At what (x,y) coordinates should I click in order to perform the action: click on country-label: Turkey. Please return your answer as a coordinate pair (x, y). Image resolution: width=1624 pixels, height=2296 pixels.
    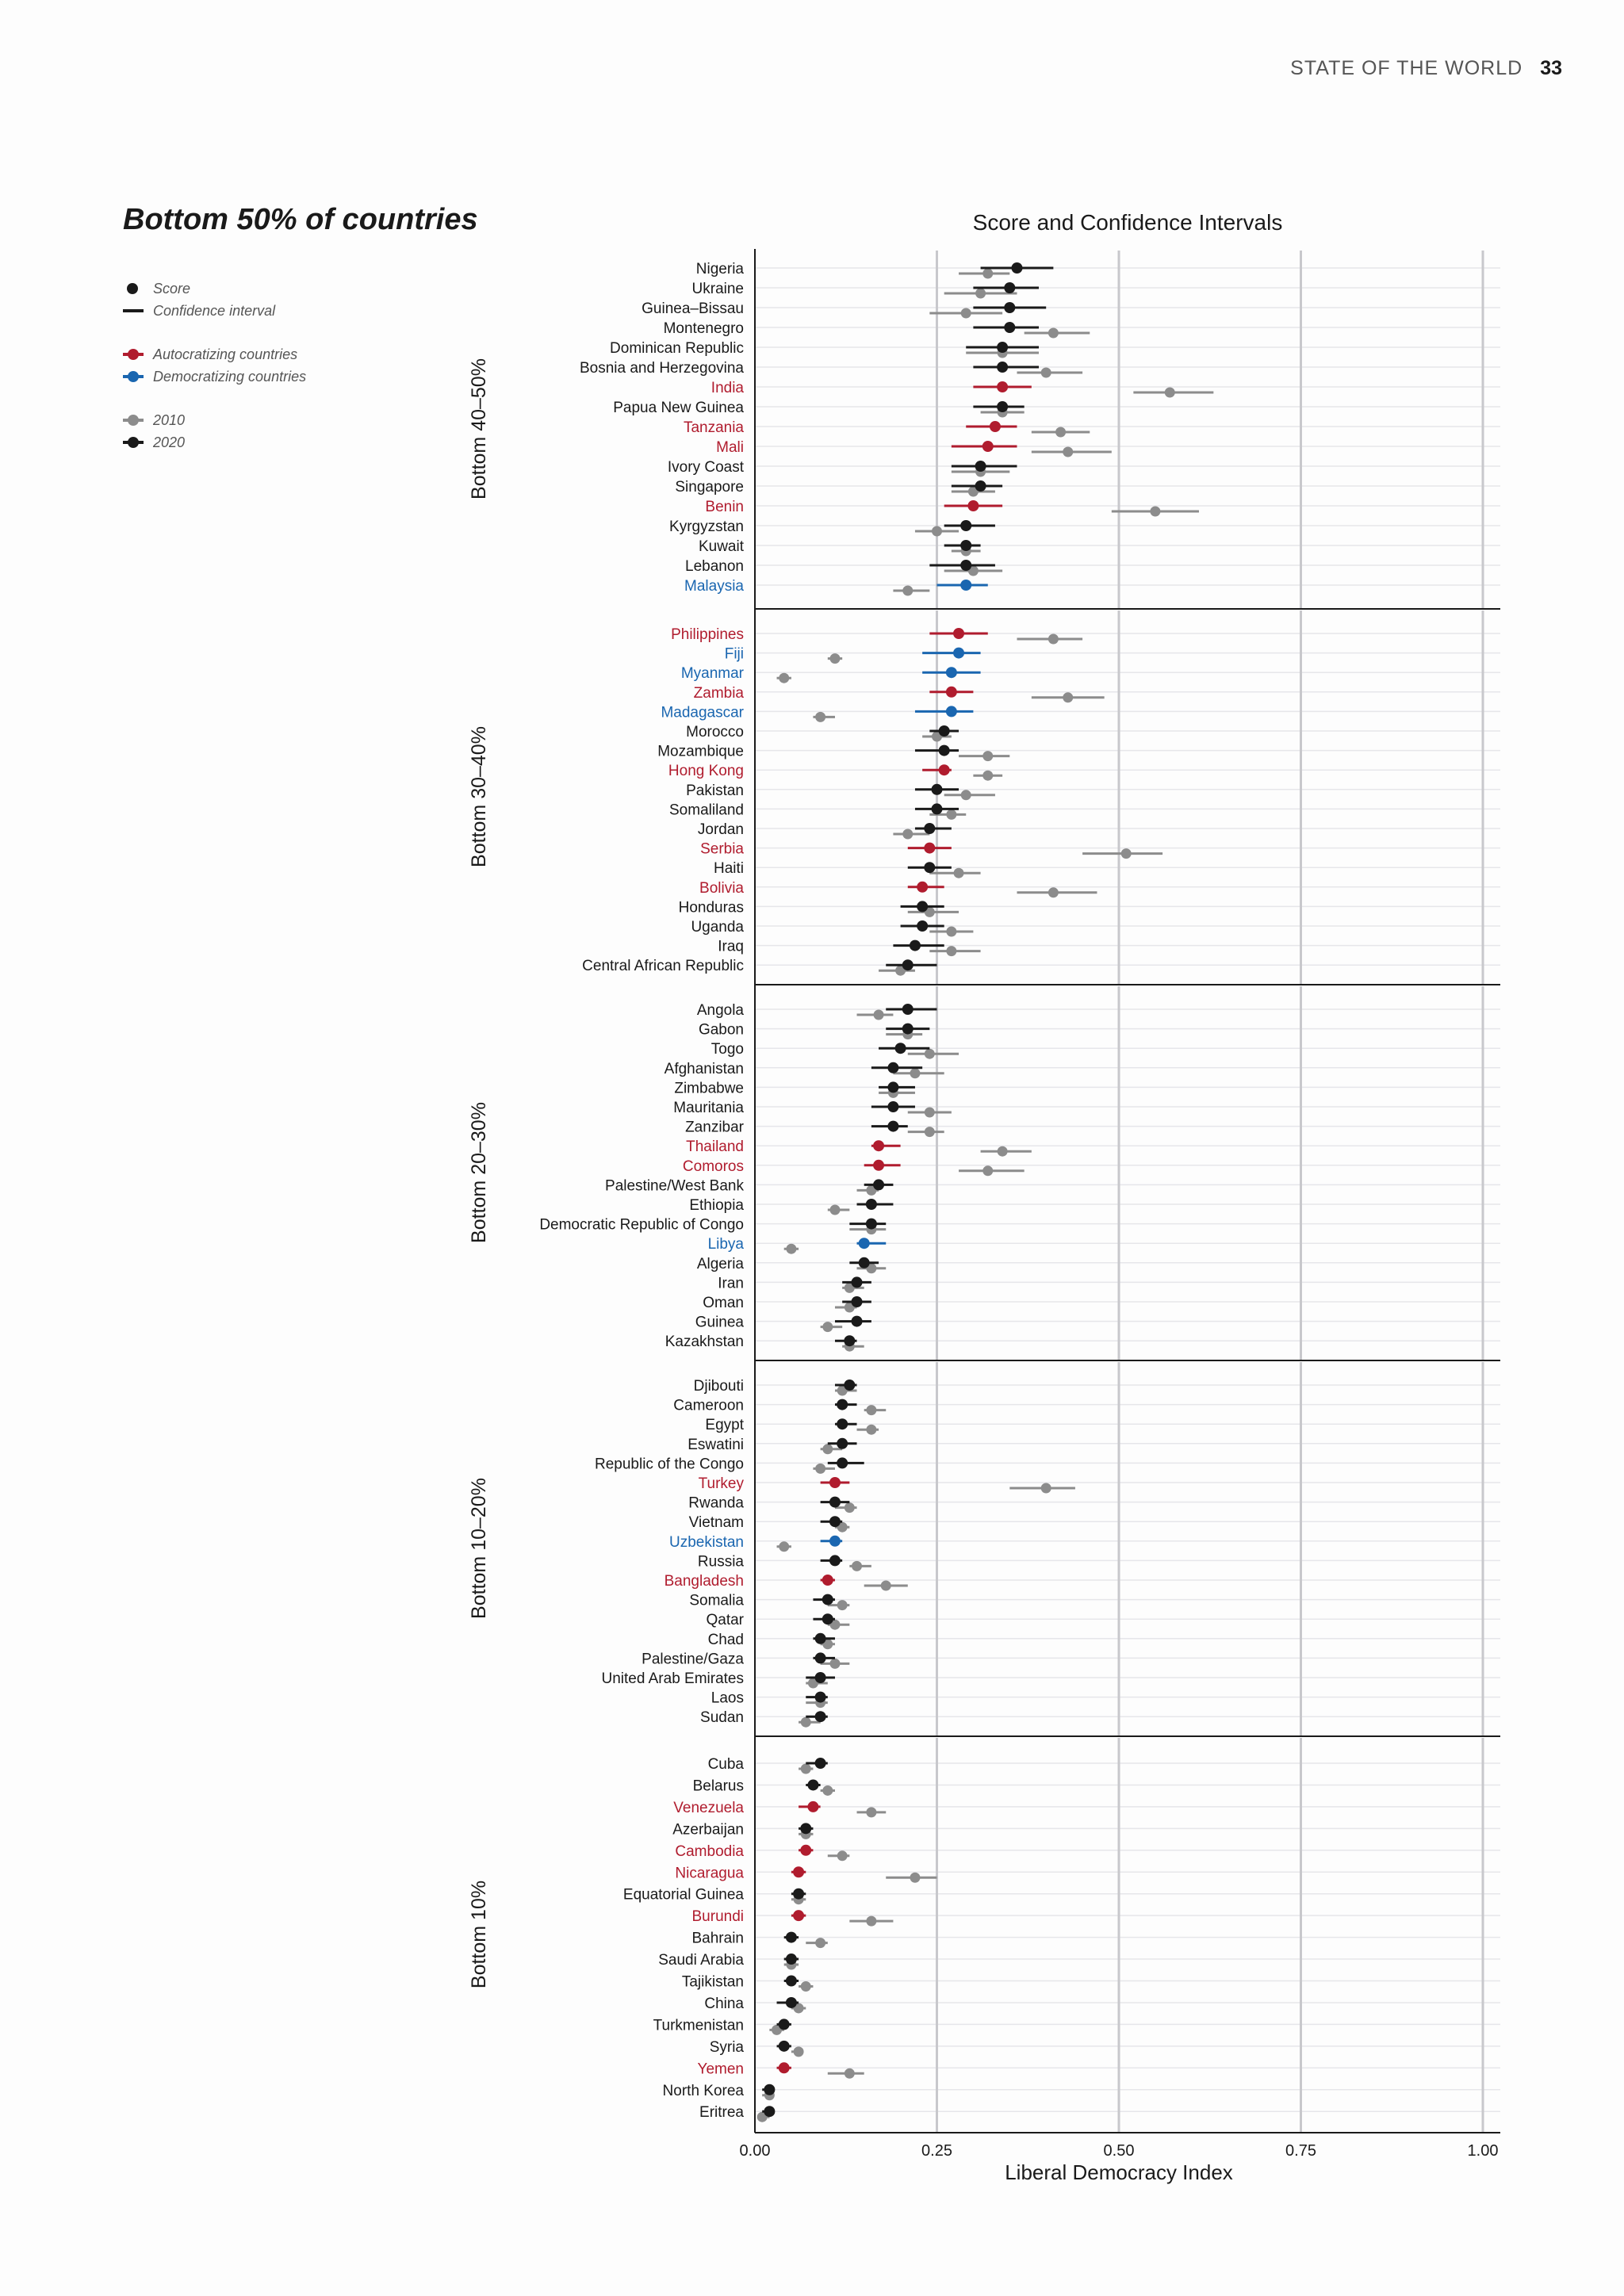
    Looking at the image, I should click on (722, 1484).